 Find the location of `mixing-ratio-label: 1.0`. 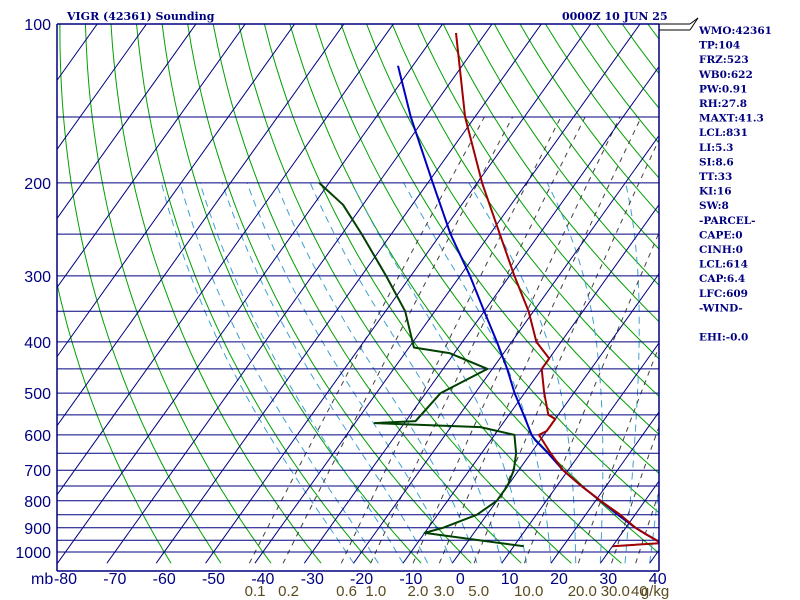

mixing-ratio-label: 1.0 is located at coordinates (375, 591).